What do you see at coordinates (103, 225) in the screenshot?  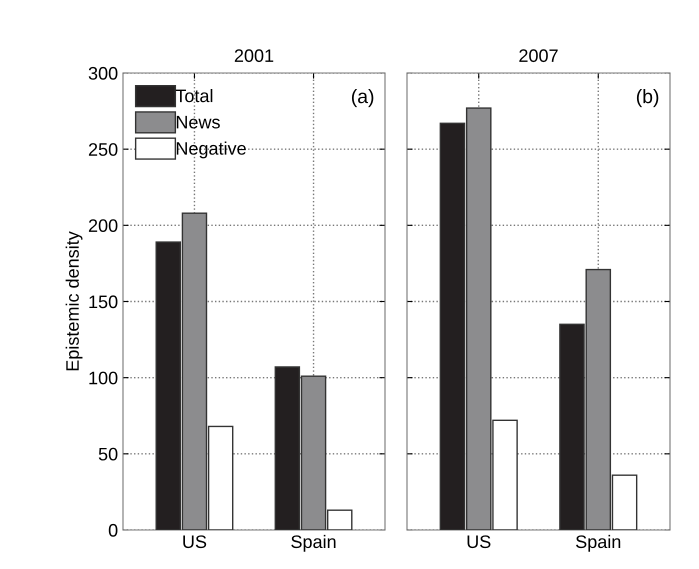 I see `y-tick-label: 200` at bounding box center [103, 225].